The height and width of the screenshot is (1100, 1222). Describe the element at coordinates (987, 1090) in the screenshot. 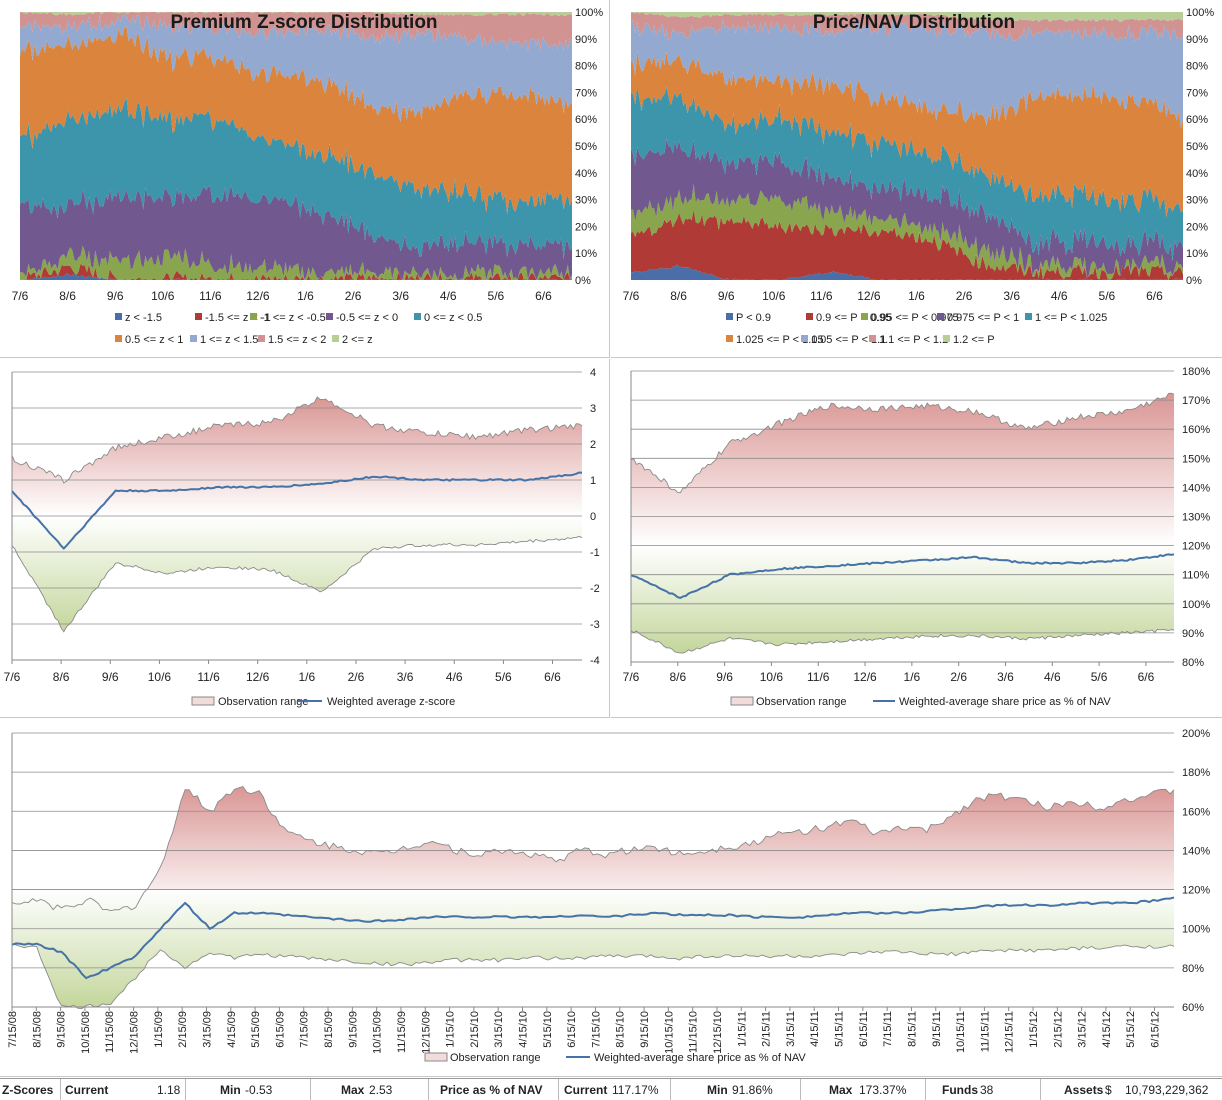

I see `funds-value: 38` at that location.